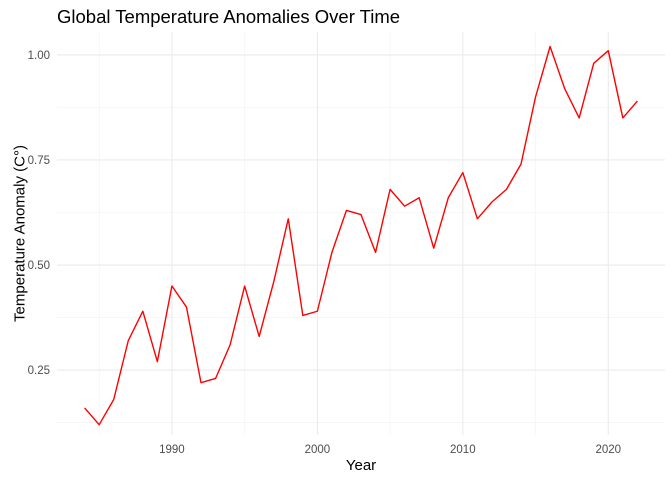 Image resolution: width=672 pixels, height=480 pixels. I want to click on y-tick-label: 0.25, so click(39, 371).